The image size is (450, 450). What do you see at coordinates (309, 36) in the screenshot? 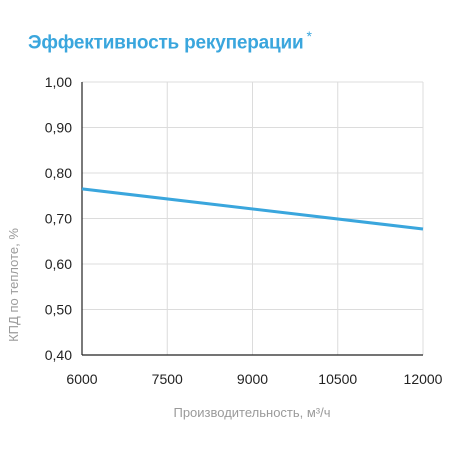
I see `chart-title-mark: *` at bounding box center [309, 36].